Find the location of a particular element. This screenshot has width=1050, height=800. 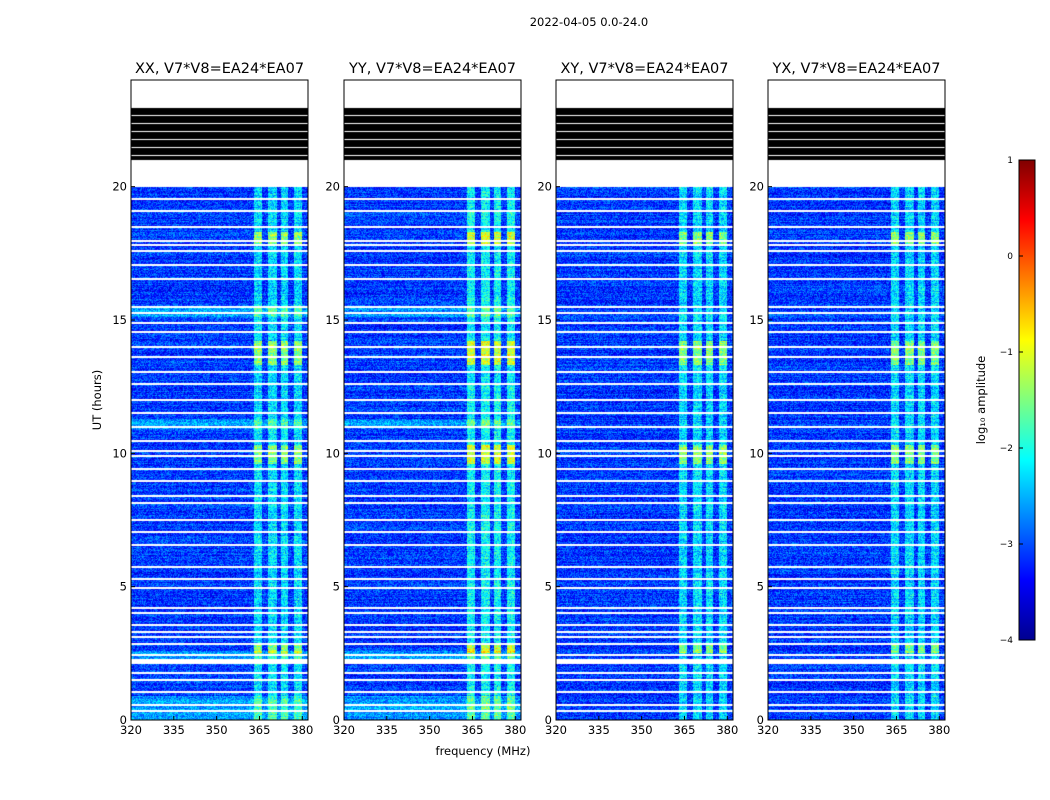

y-tick-label-3-1: 5 is located at coordinates (760, 587).